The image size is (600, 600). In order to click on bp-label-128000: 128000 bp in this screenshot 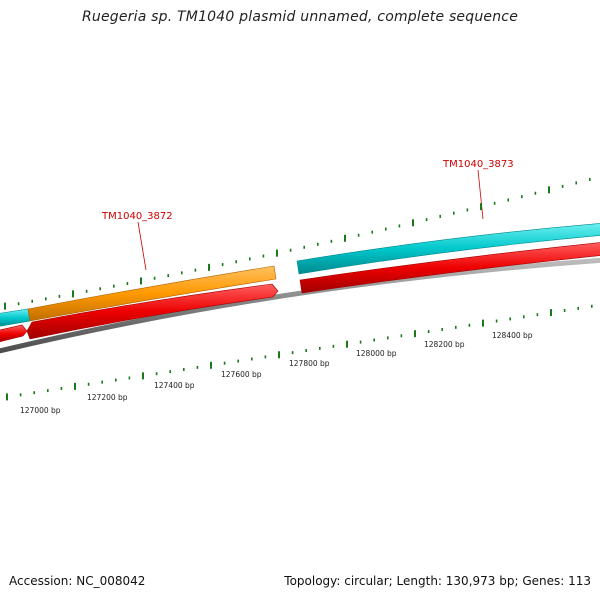, I will do `click(376, 353)`.